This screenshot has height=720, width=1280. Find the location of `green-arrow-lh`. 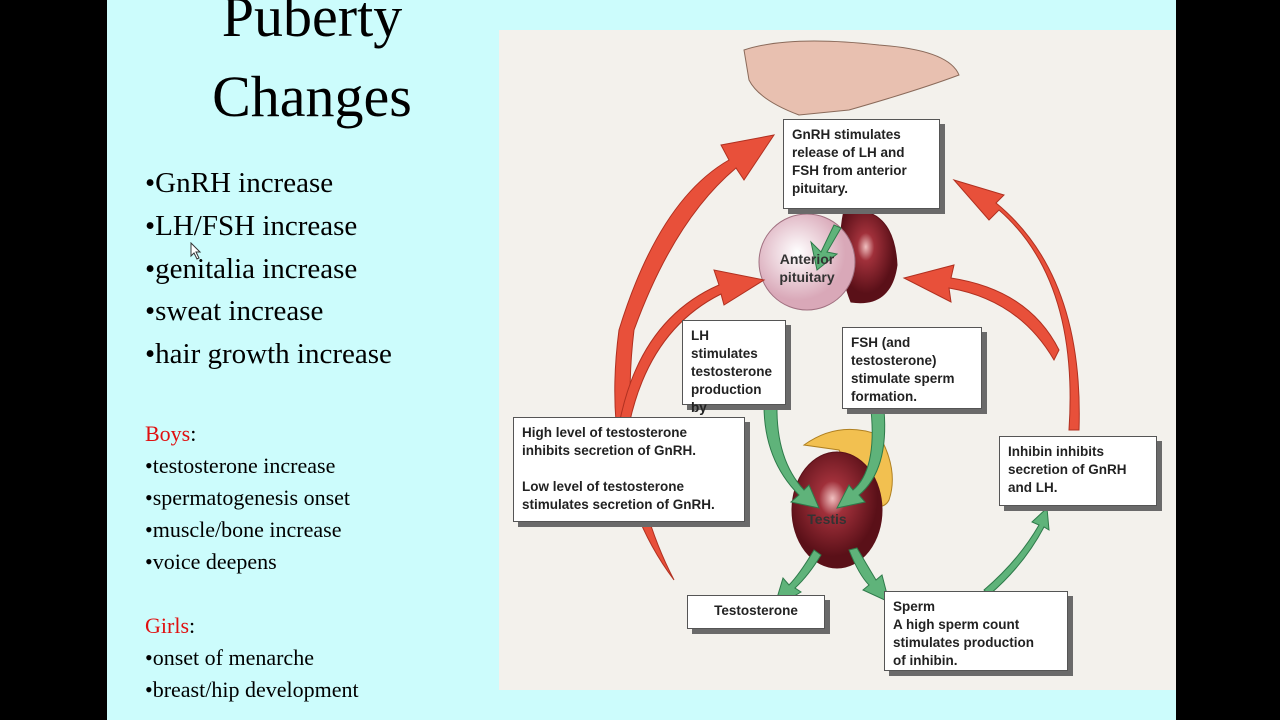

green-arrow-lh is located at coordinates (791, 456).